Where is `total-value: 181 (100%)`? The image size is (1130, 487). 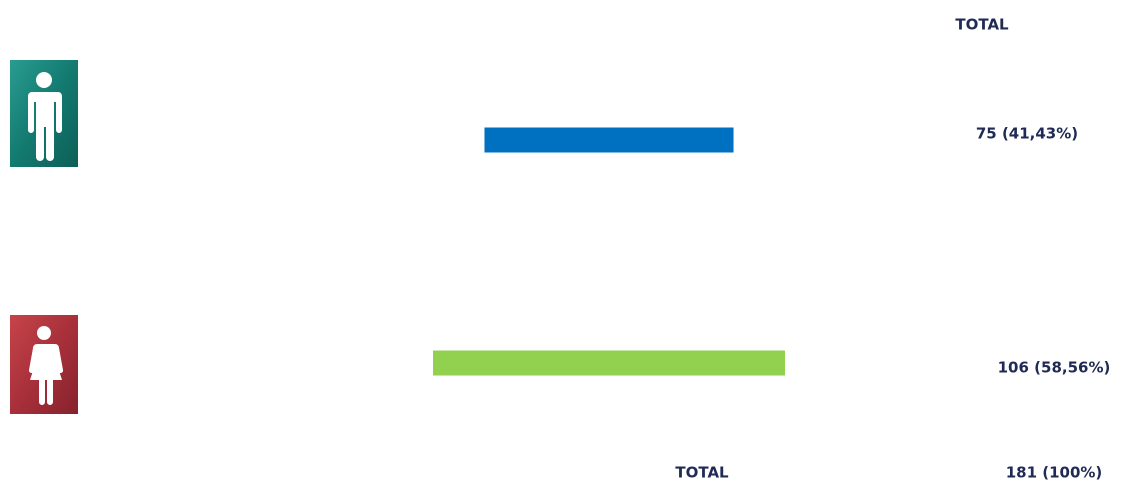
total-value: 181 (100%) is located at coordinates (1054, 473).